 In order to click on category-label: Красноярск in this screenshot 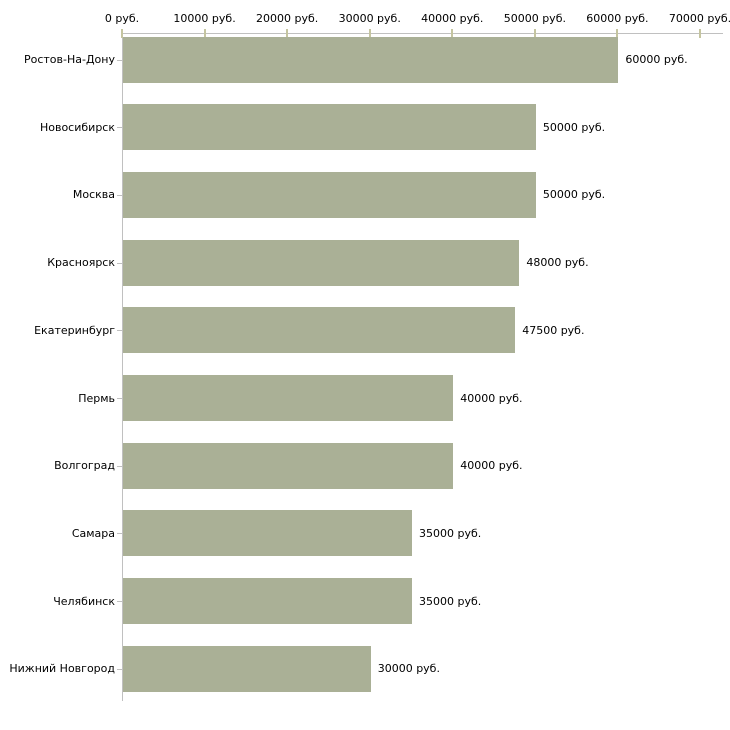, I will do `click(81, 263)`.